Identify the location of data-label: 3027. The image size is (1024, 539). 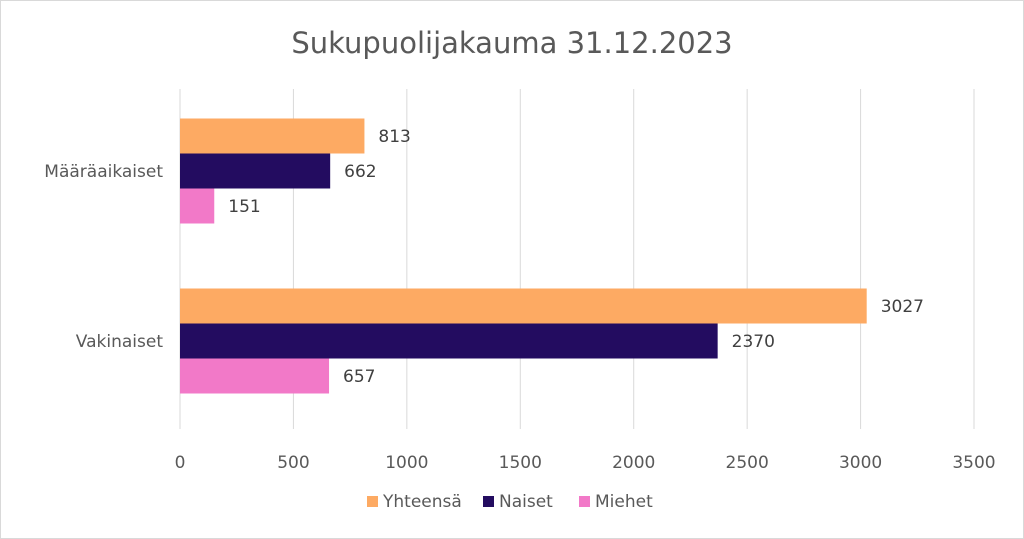
(902, 307).